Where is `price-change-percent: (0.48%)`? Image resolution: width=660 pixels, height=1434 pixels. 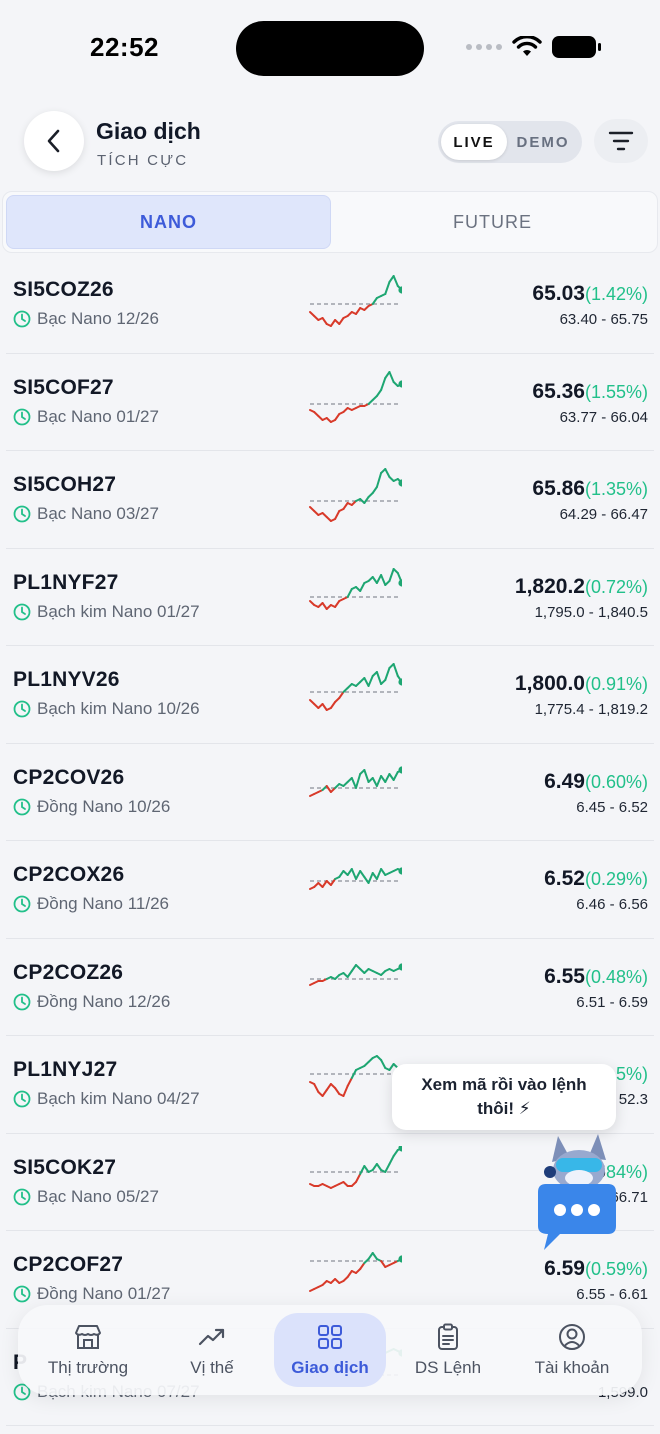 price-change-percent: (0.48%) is located at coordinates (616, 976).